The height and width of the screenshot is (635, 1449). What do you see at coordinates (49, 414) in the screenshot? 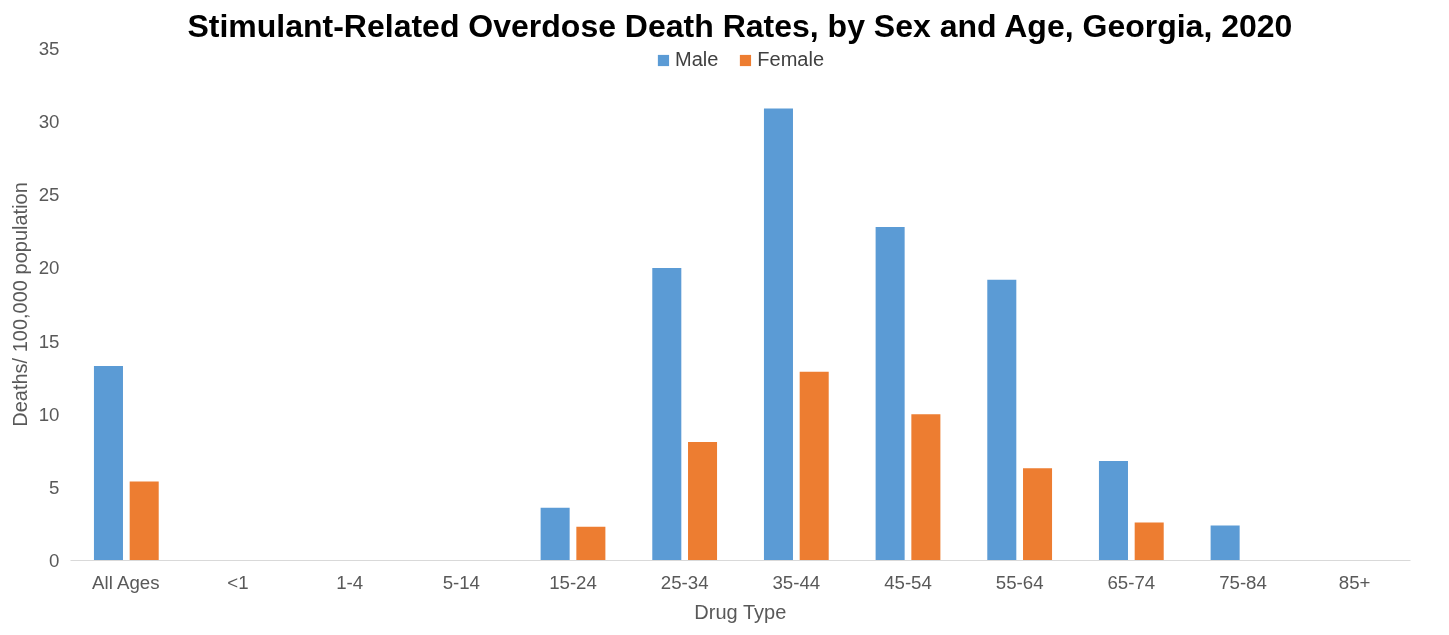
I see `y-tick-label: 10` at bounding box center [49, 414].